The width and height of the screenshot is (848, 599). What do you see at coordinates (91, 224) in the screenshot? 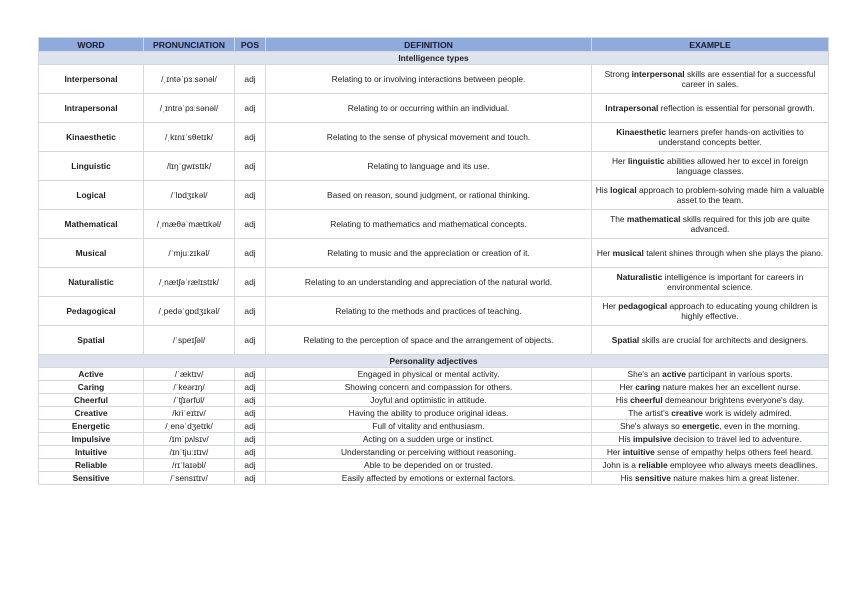
I see `word: Mathematical` at bounding box center [91, 224].